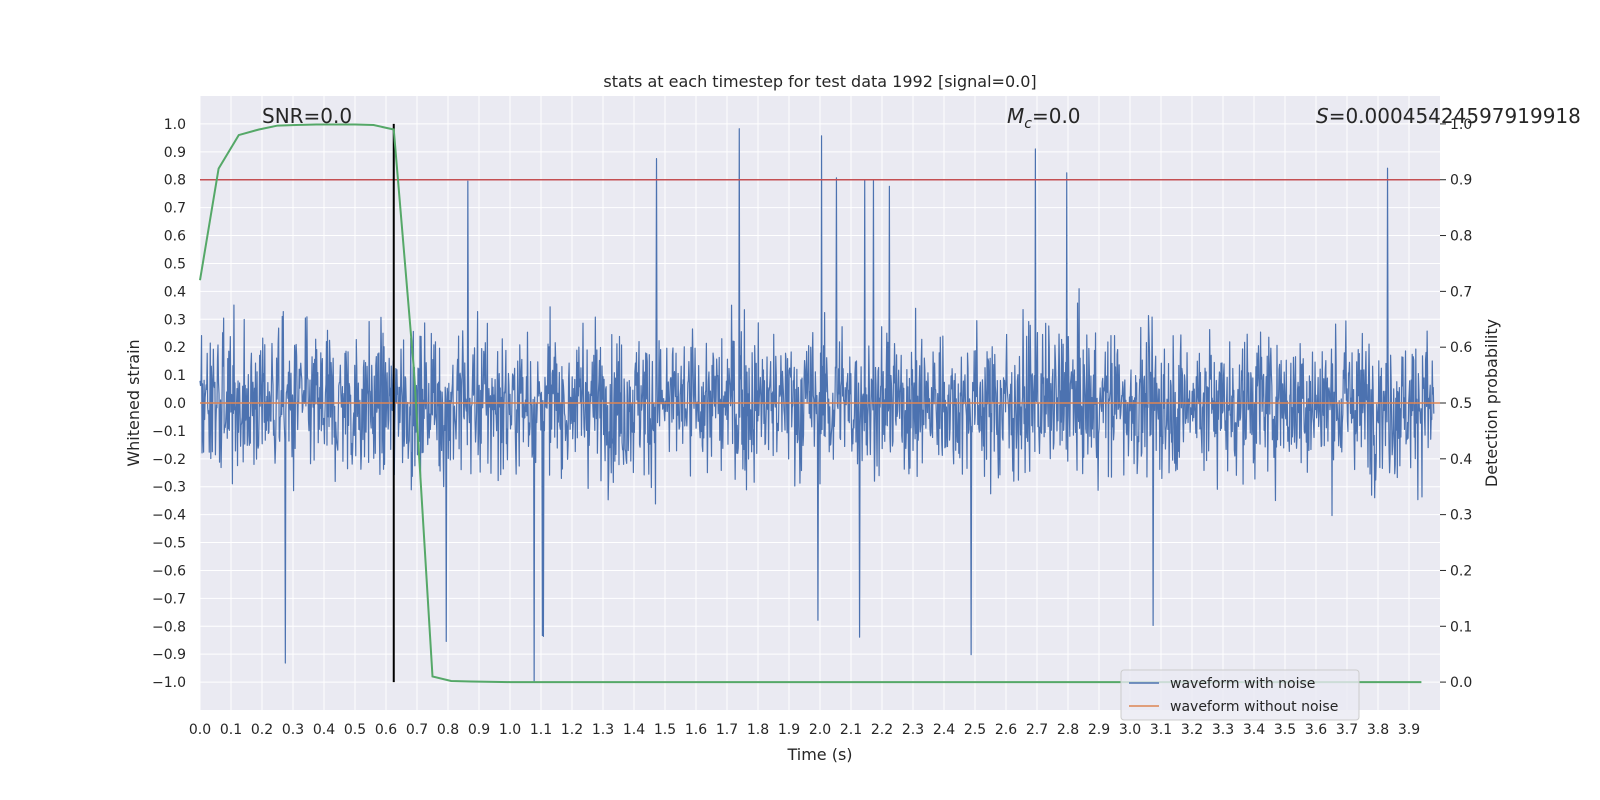  What do you see at coordinates (175, 125) in the screenshot?
I see `y-tick-label: 1.0` at bounding box center [175, 125].